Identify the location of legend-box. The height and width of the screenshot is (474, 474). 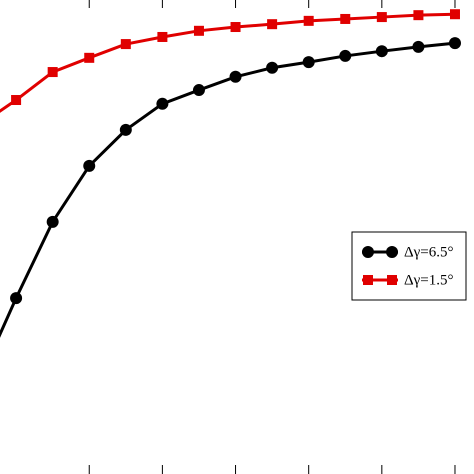
(409, 266).